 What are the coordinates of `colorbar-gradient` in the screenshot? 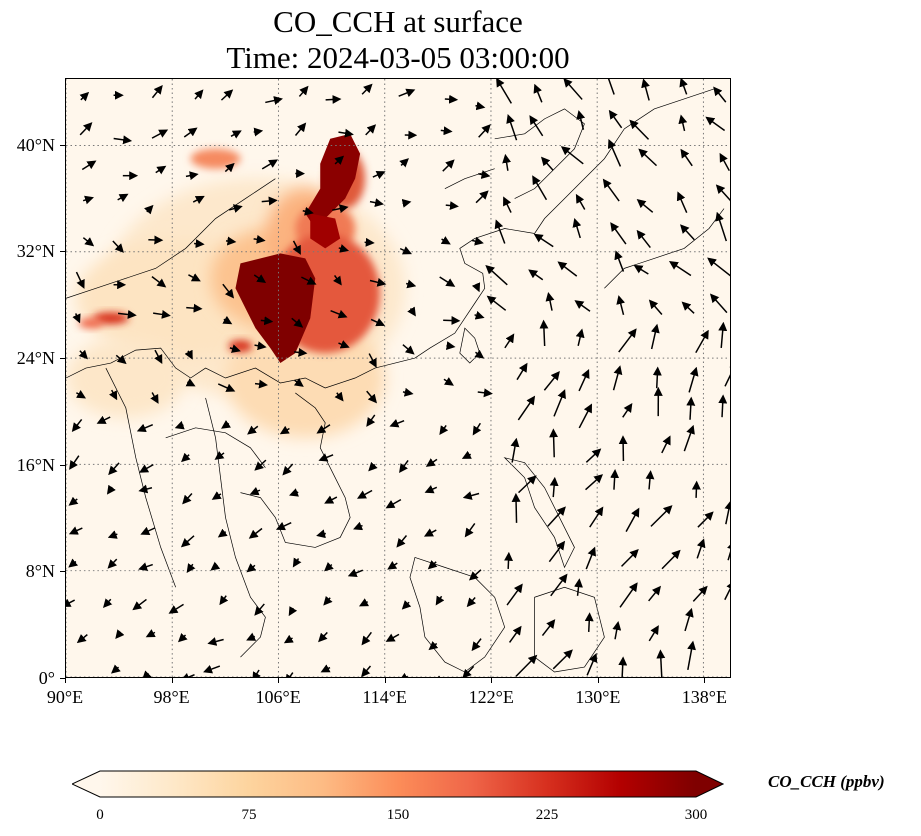 It's located at (398, 784).